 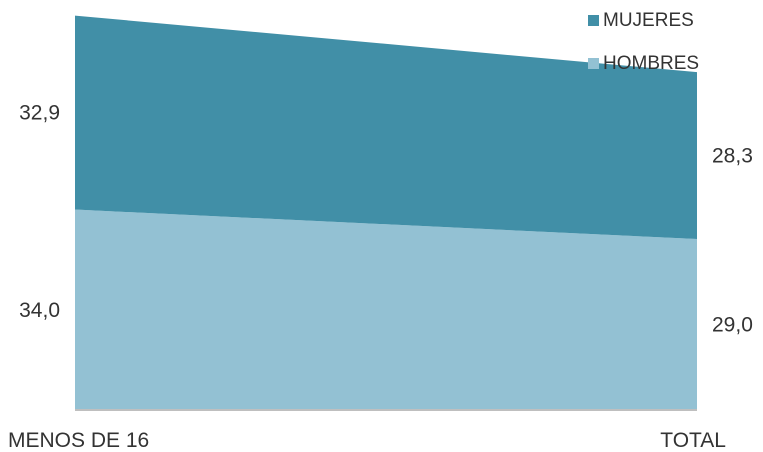 What do you see at coordinates (78, 440) in the screenshot?
I see `x-tick-label-0: MENOS DE 16` at bounding box center [78, 440].